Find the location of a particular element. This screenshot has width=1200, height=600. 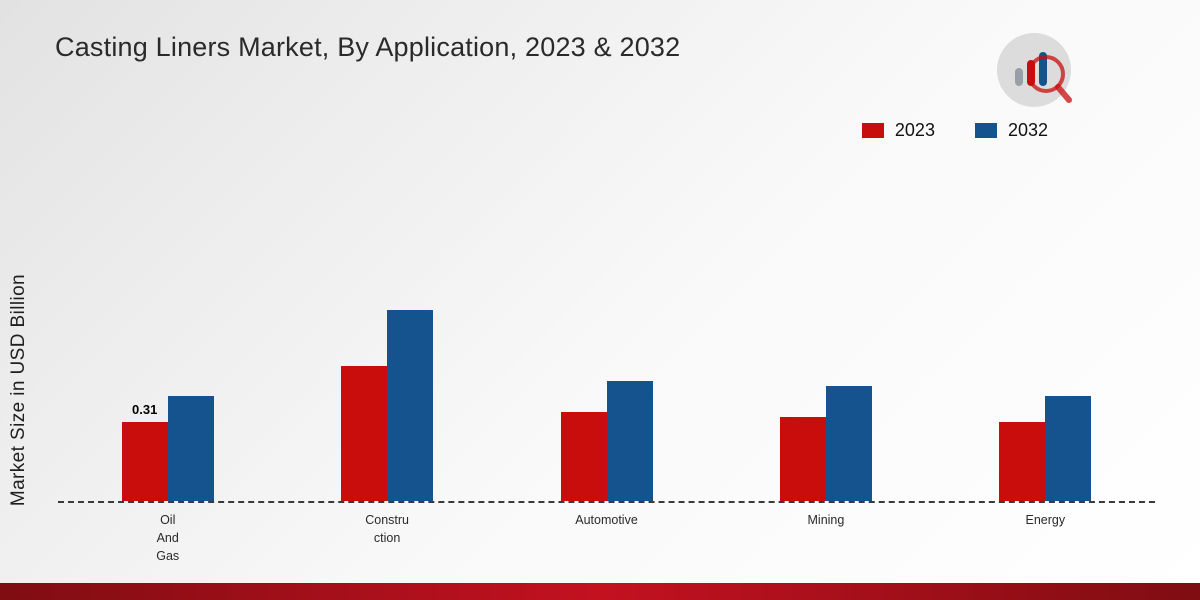

bar-2032-construction is located at coordinates (410, 405).